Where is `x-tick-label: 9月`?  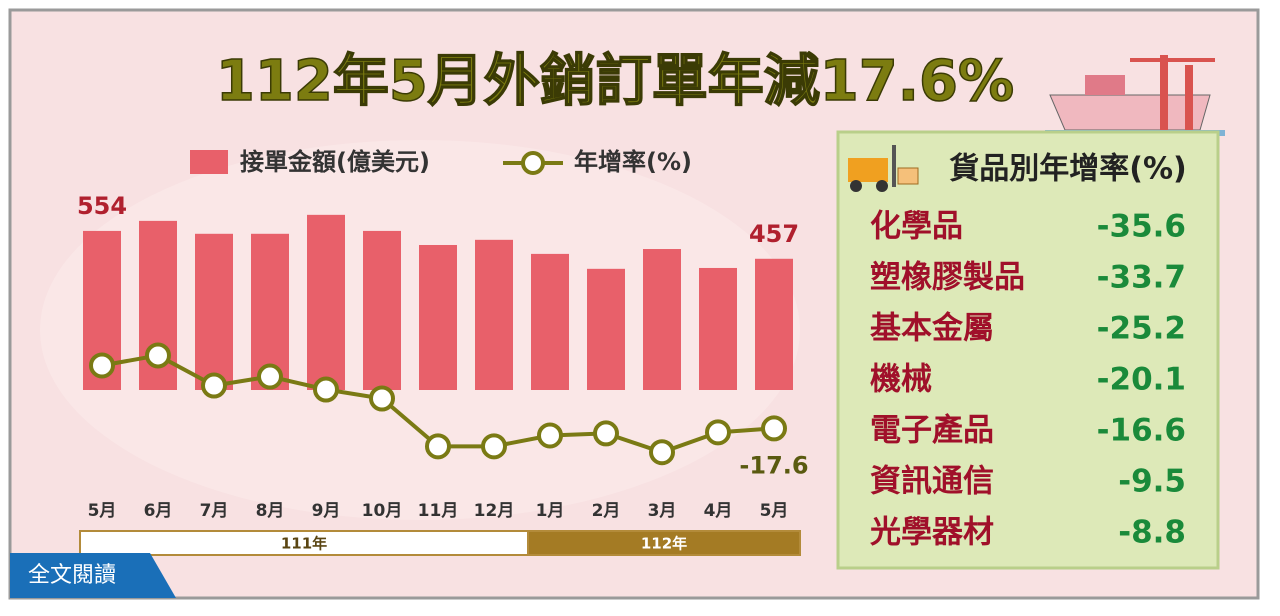
x-tick-label: 9月 is located at coordinates (326, 511).